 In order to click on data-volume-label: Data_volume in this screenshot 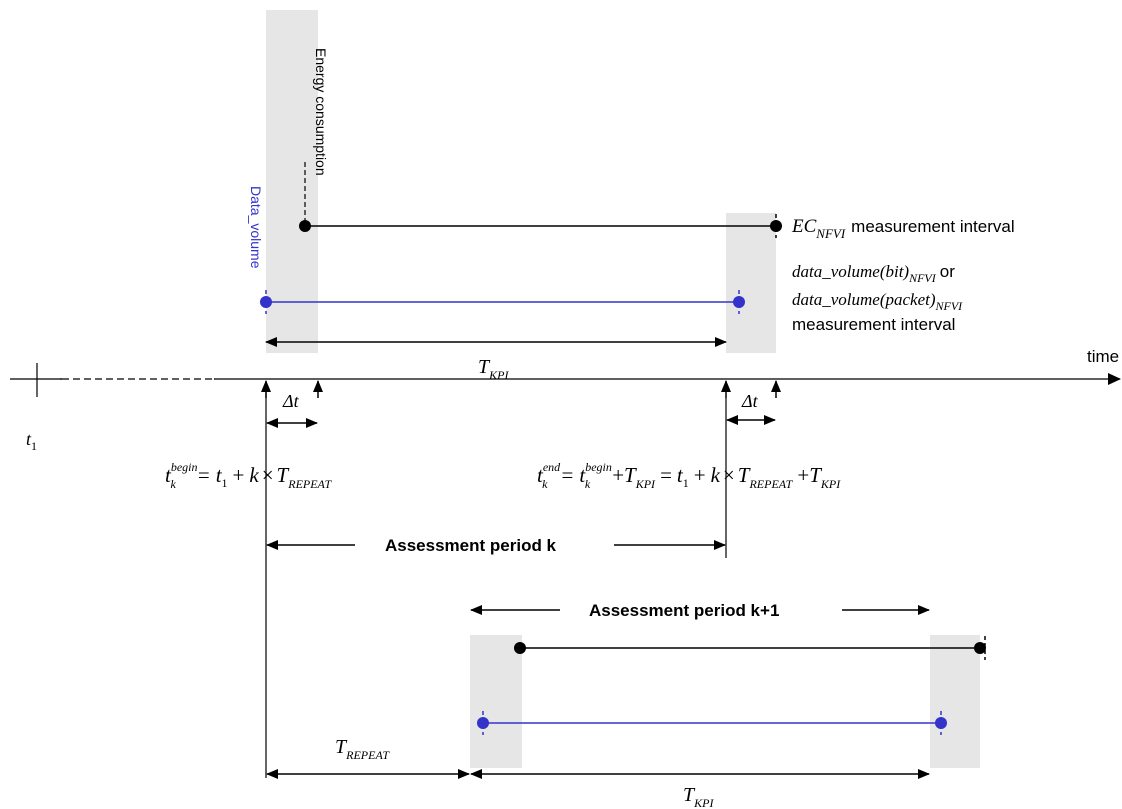, I will do `click(256, 227)`.